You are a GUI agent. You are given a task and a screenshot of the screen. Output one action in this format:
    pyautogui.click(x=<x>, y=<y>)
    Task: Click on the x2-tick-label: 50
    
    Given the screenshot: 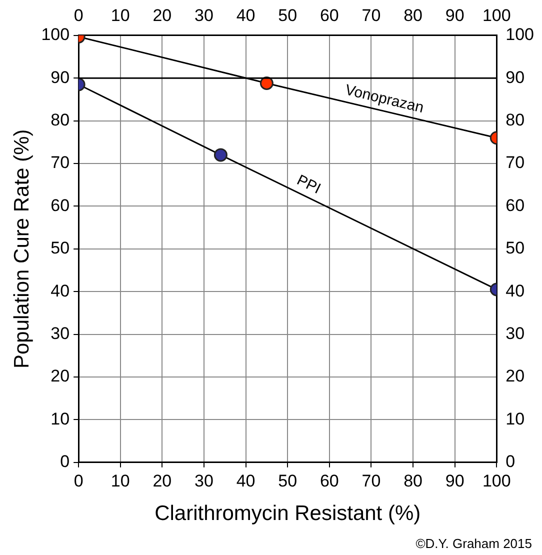 What is the action you would take?
    pyautogui.click(x=288, y=15)
    